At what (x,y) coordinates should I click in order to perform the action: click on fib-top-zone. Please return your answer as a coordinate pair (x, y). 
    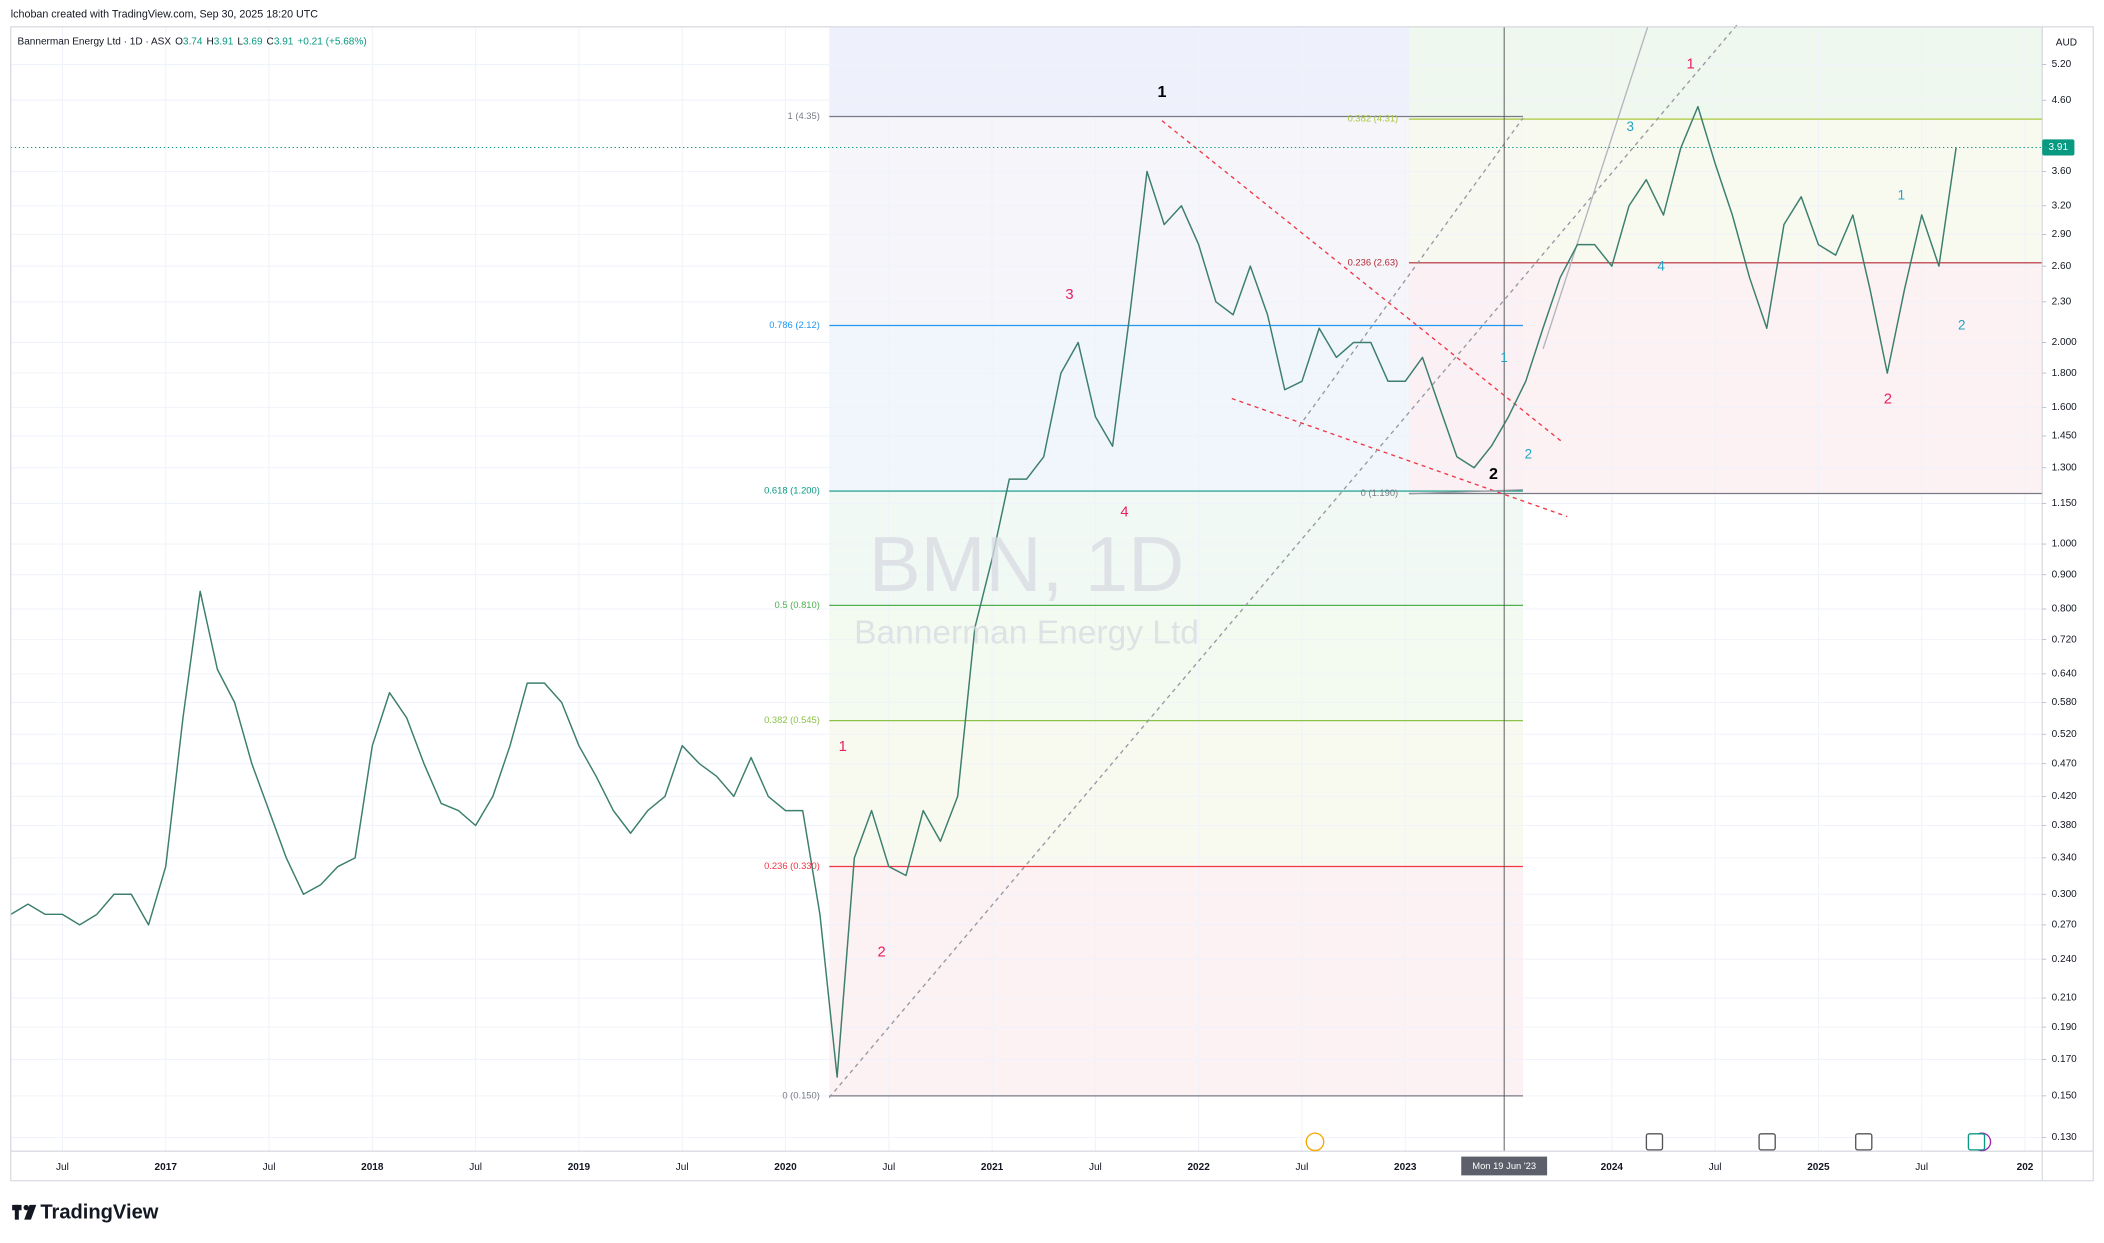
    Looking at the image, I should click on (1119, 72).